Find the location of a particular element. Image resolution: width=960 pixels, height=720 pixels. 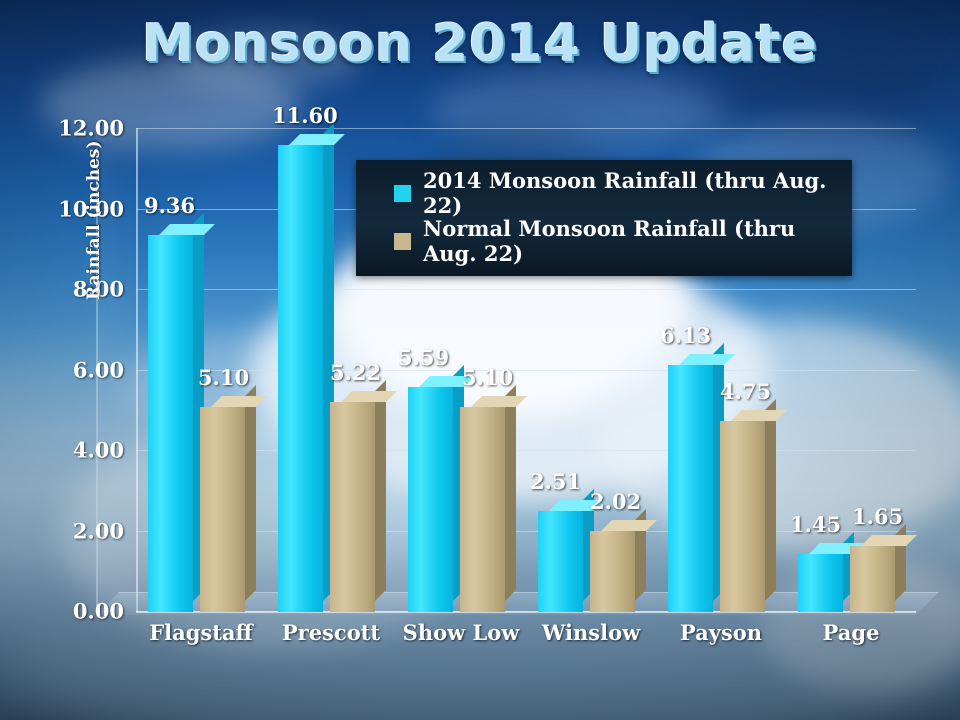

y-axis-tick-label: 2.00 is located at coordinates (98, 530).